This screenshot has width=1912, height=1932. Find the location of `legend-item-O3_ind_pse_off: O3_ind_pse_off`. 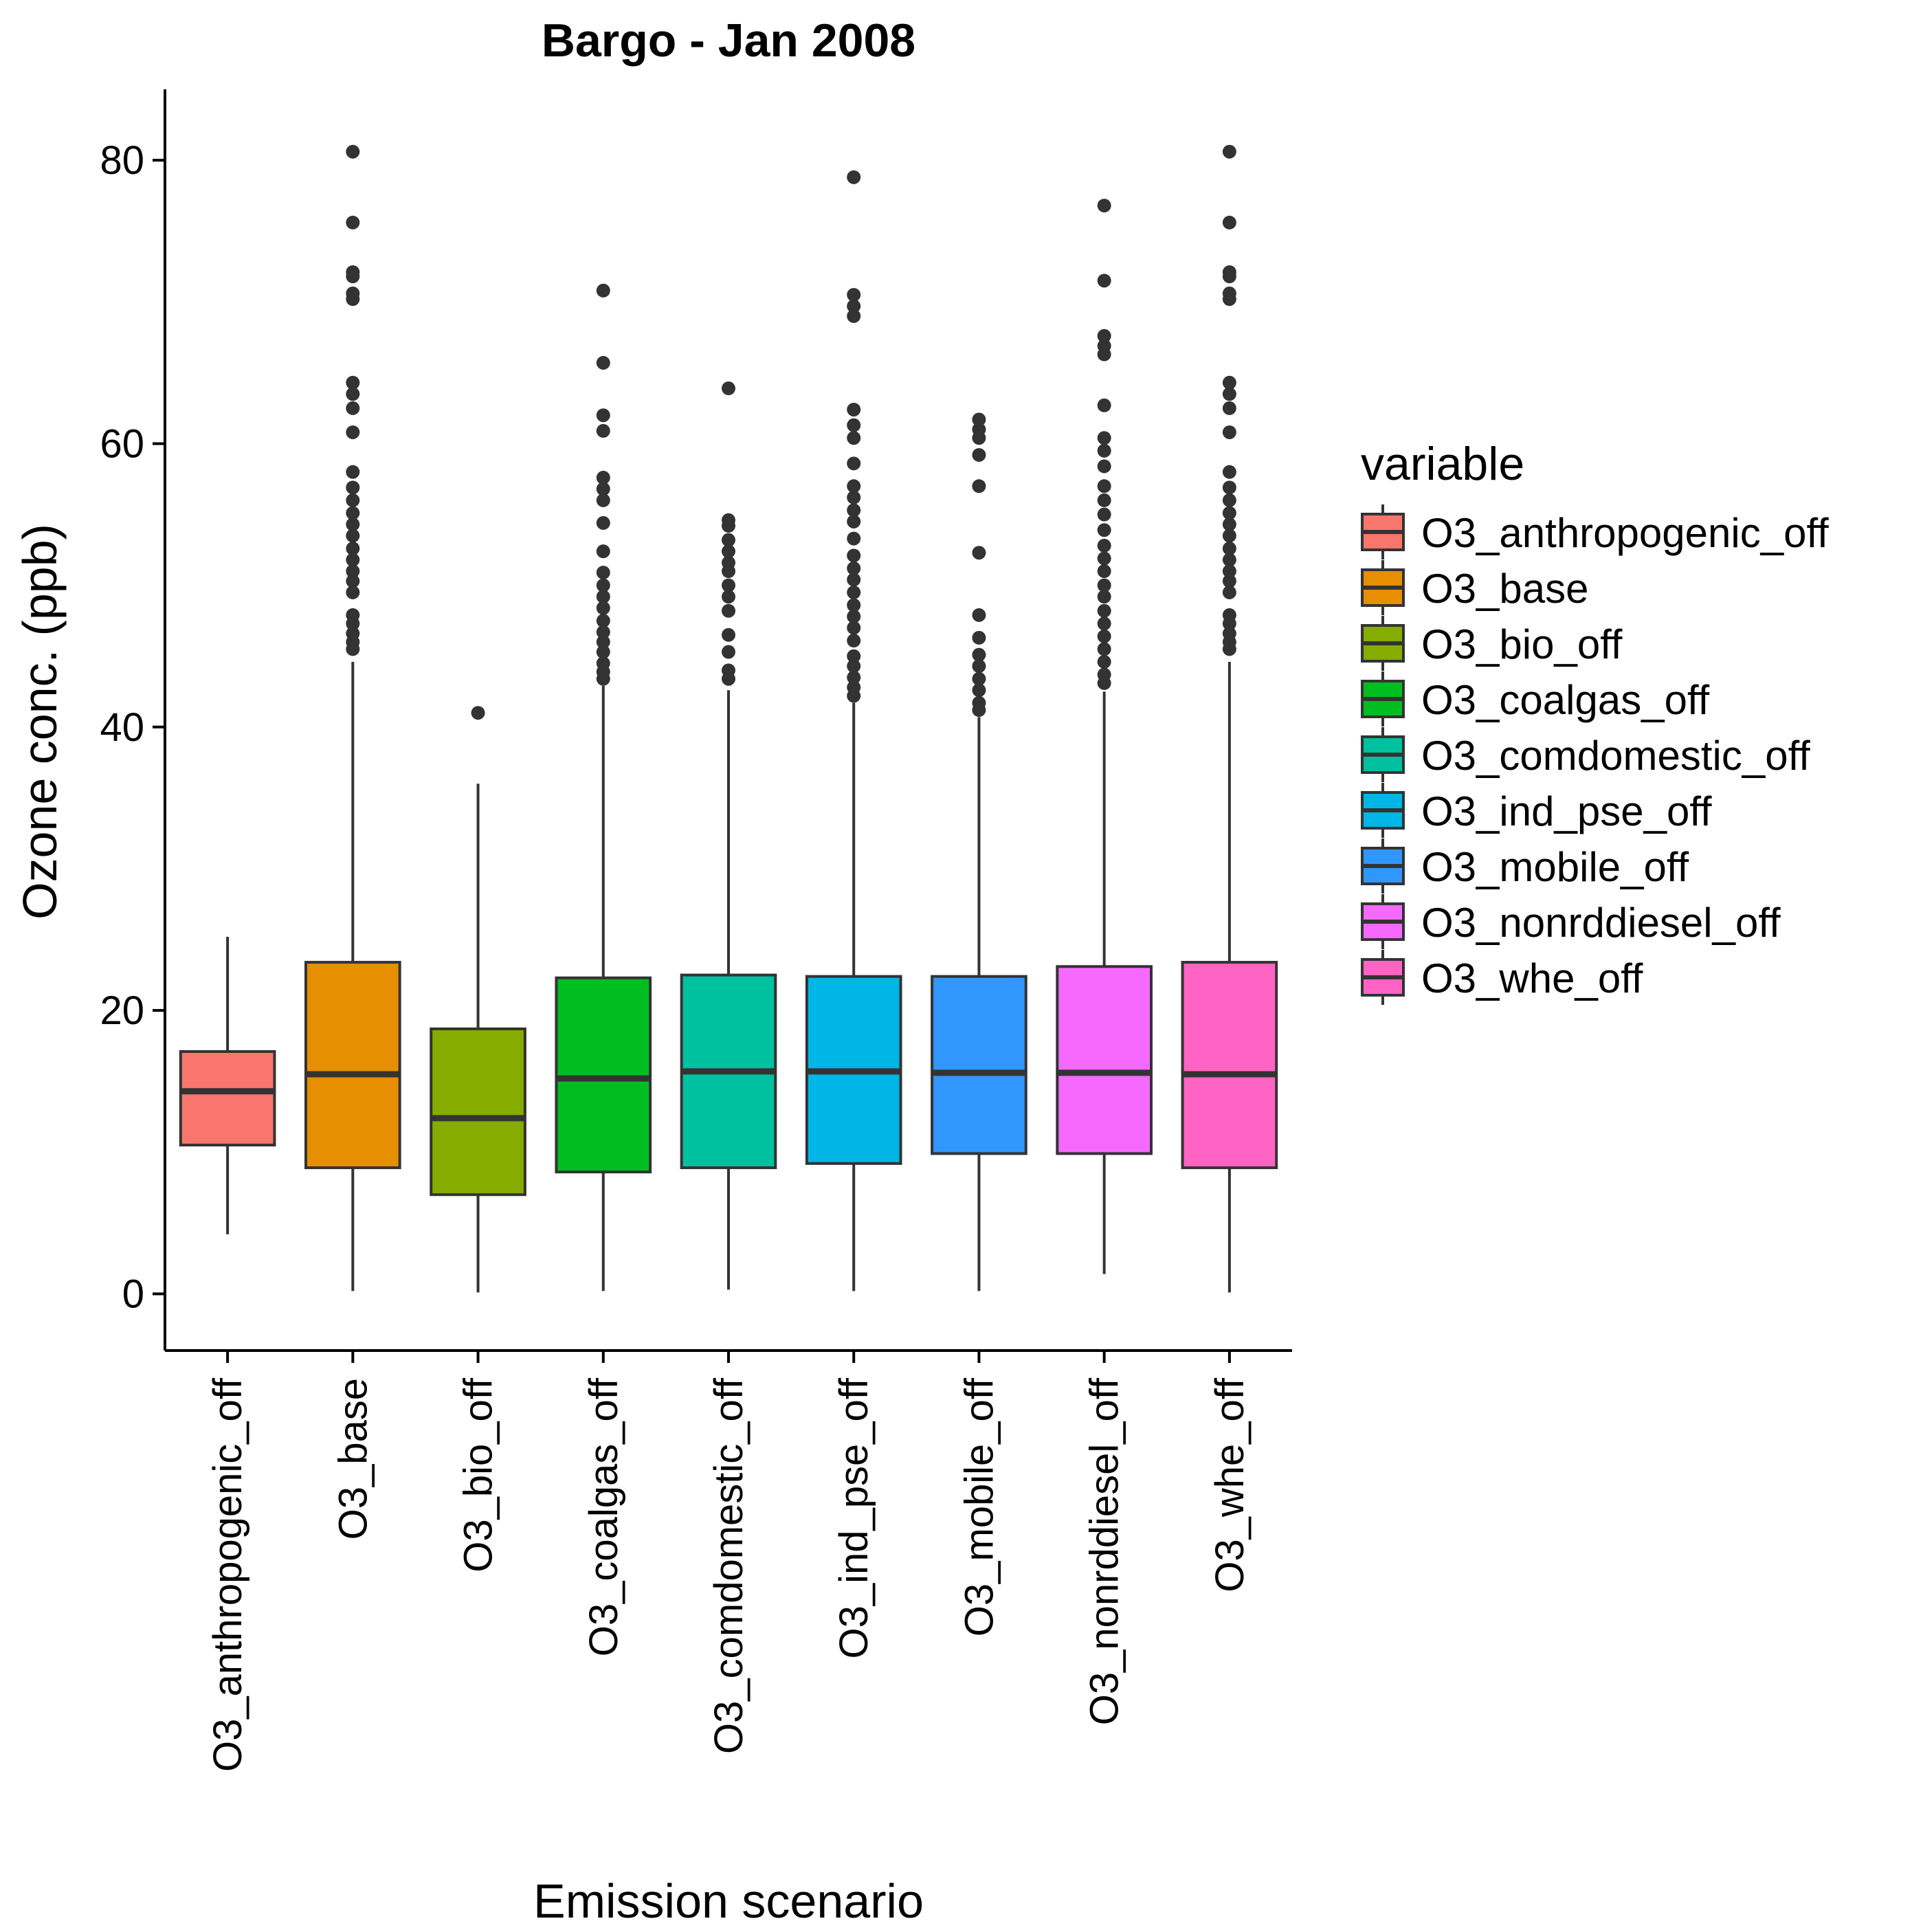

legend-item-O3_ind_pse_off: O3_ind_pse_off is located at coordinates (1536, 810).